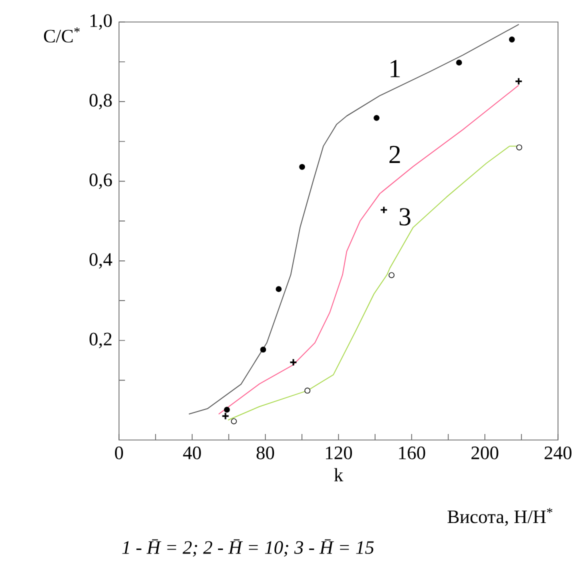 This screenshot has height=562, width=582. What do you see at coordinates (119, 453) in the screenshot?
I see `x-tick-label: 0` at bounding box center [119, 453].